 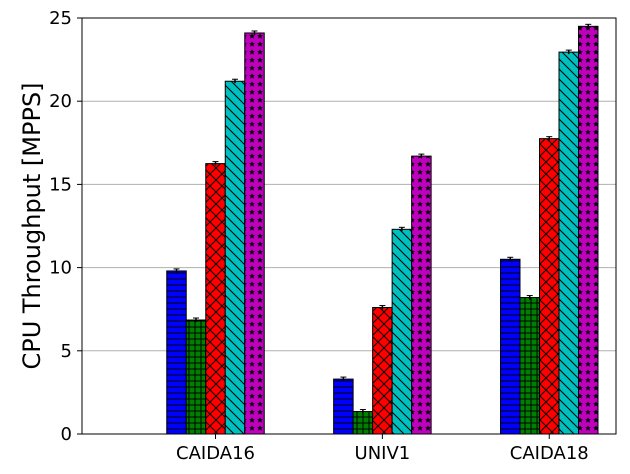 I want to click on y-axis-label: CPU Throughput [MPPS], so click(x=32, y=225).